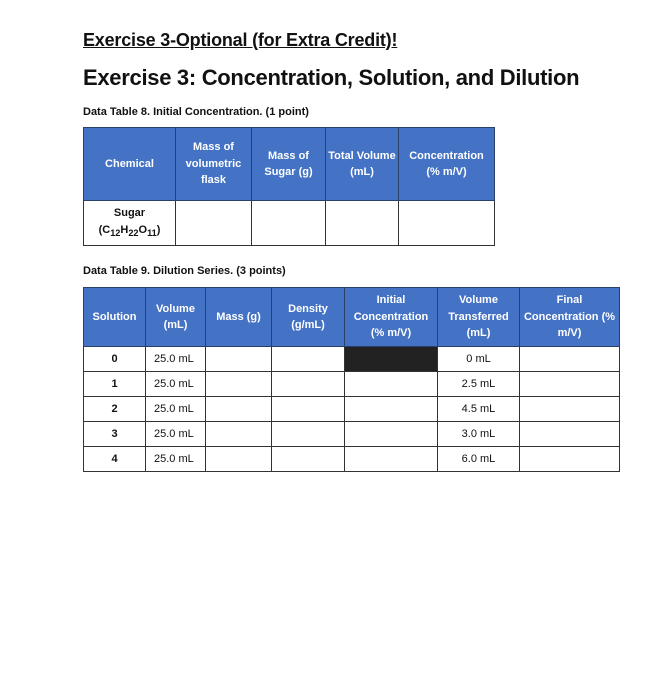  Describe the element at coordinates (129, 164) in the screenshot. I see `header-chemical: Chemical` at that location.